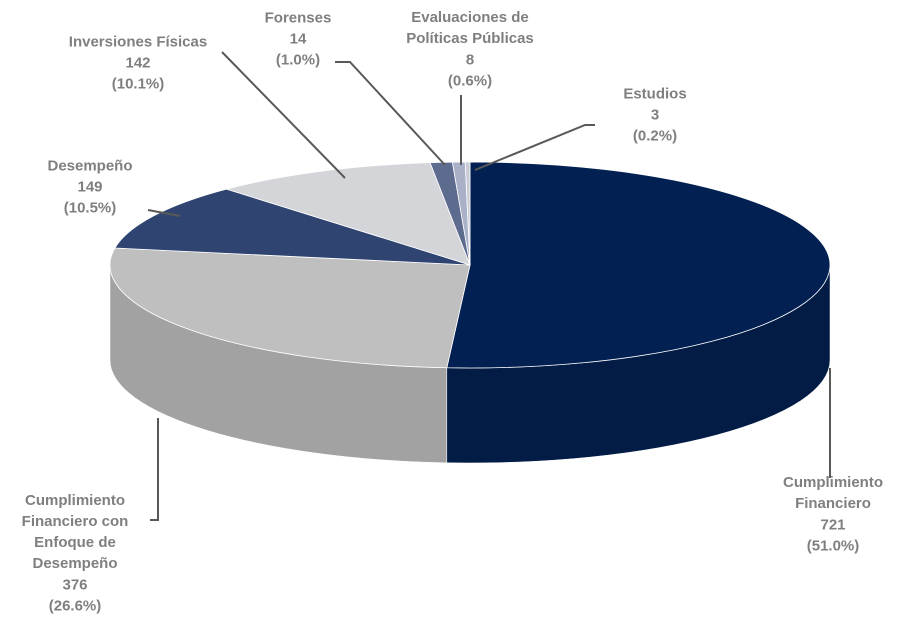  Describe the element at coordinates (75, 605) in the screenshot. I see `label-percent: (26.6%)` at that location.